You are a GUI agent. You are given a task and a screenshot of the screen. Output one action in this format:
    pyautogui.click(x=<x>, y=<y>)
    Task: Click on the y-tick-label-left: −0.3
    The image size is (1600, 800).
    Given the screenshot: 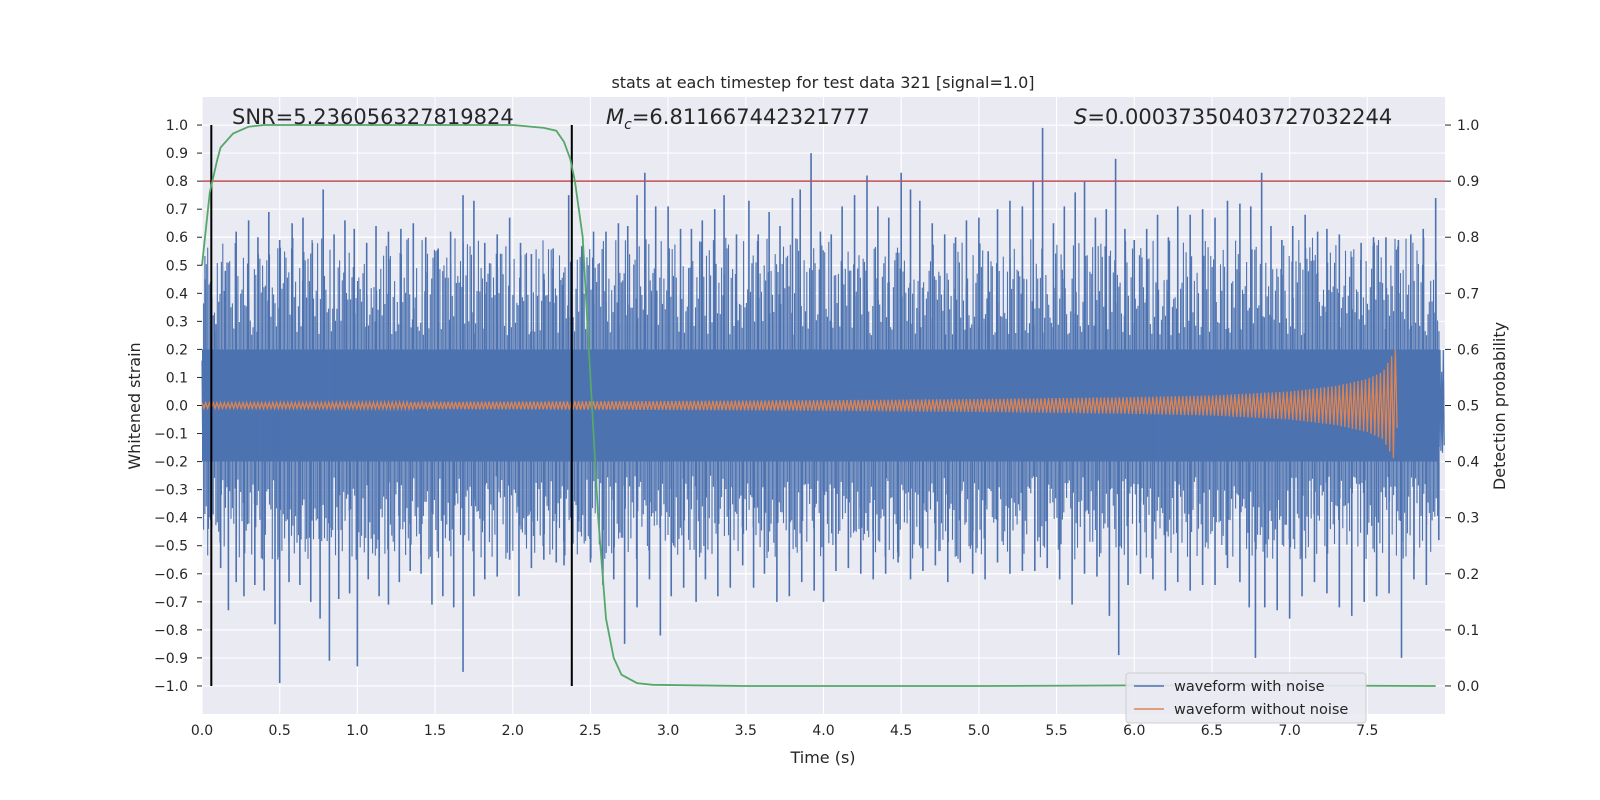 What is the action you would take?
    pyautogui.click(x=171, y=491)
    